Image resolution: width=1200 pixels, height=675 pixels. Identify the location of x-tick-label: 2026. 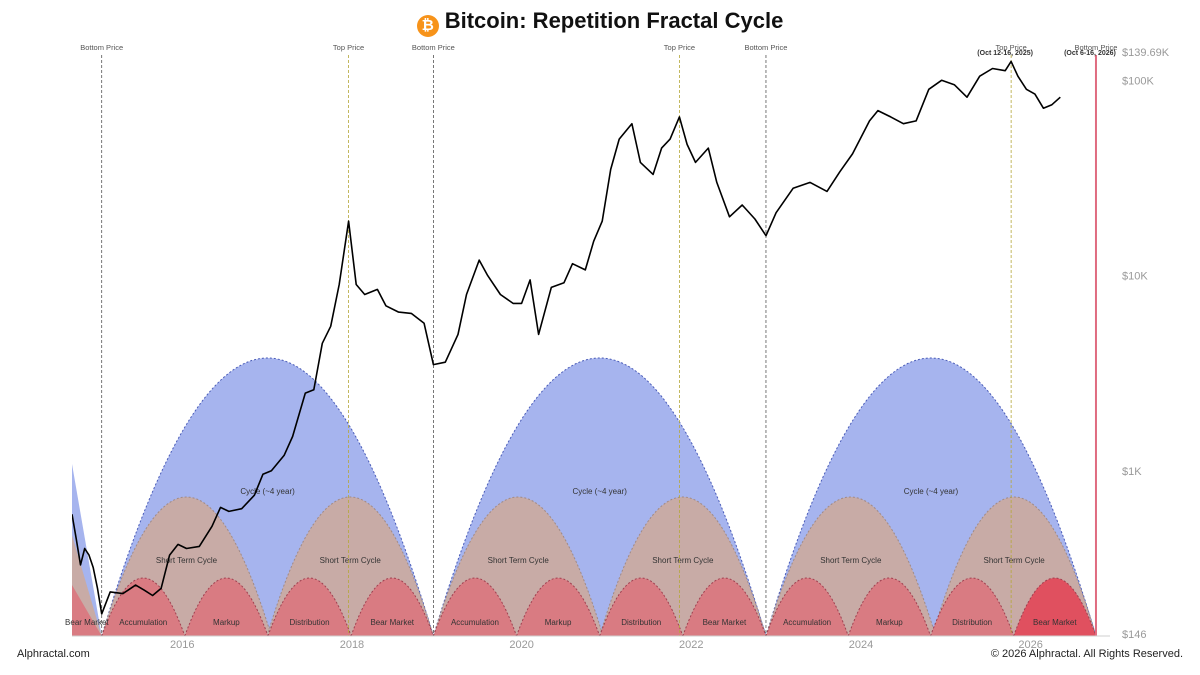
(1030, 645).